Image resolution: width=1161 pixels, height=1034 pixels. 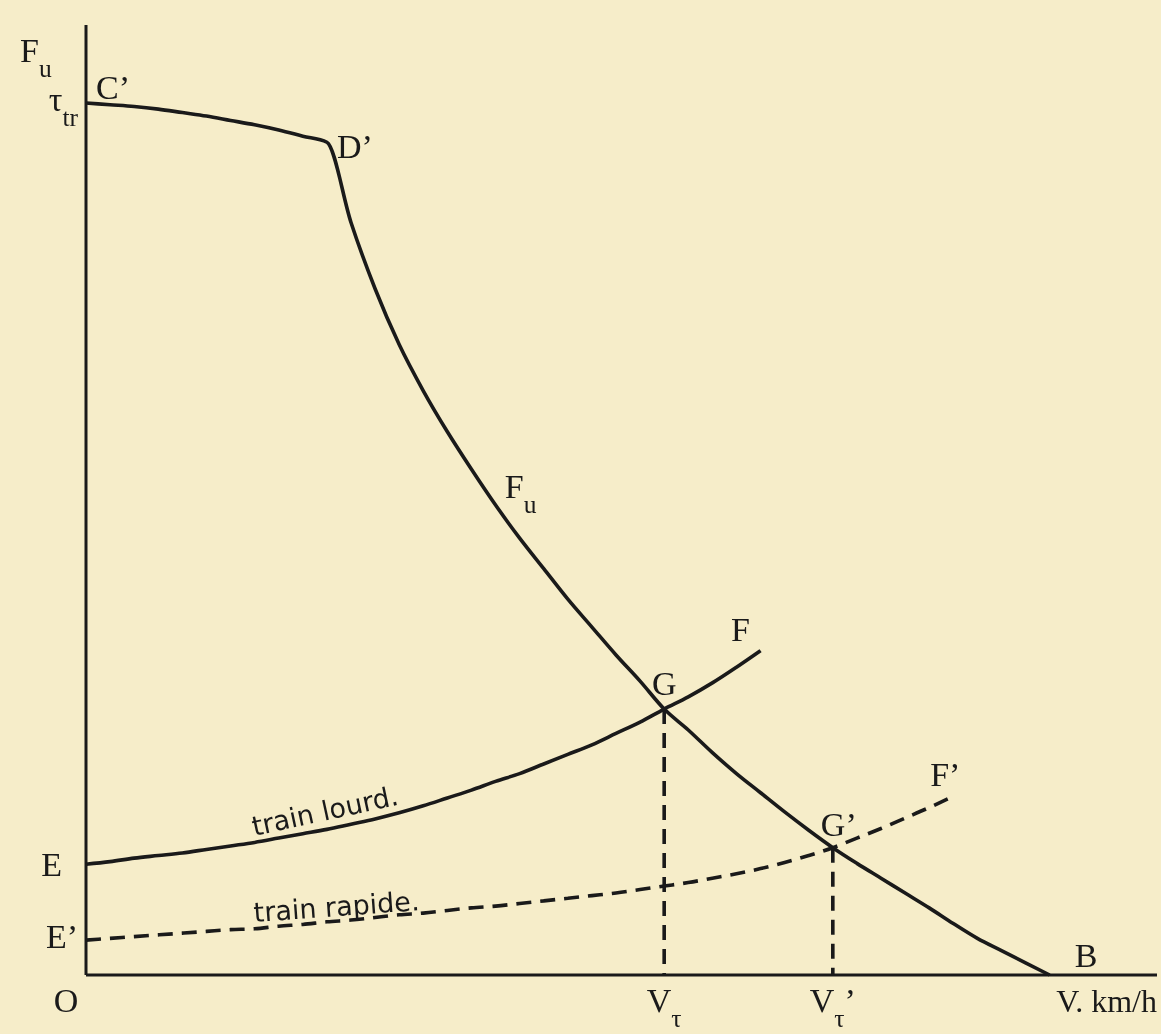 I want to click on text: τ$_{tr}$, so click(x=63, y=106).